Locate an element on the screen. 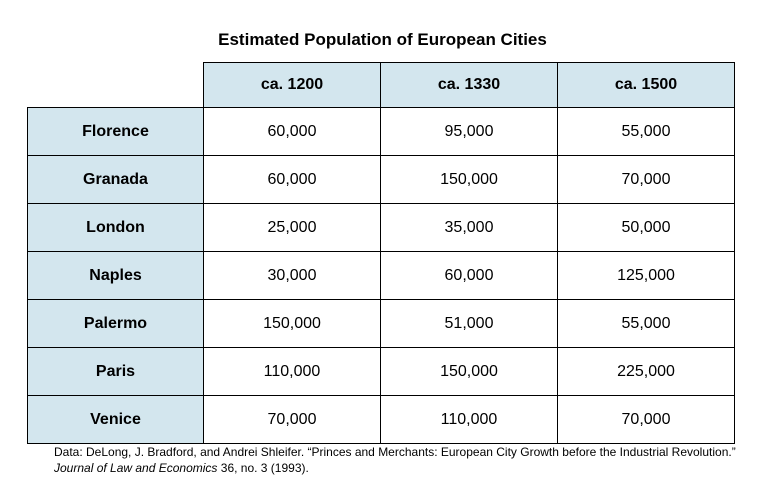 This screenshot has height=496, width=763. column-header: ca. 1330 is located at coordinates (469, 85).